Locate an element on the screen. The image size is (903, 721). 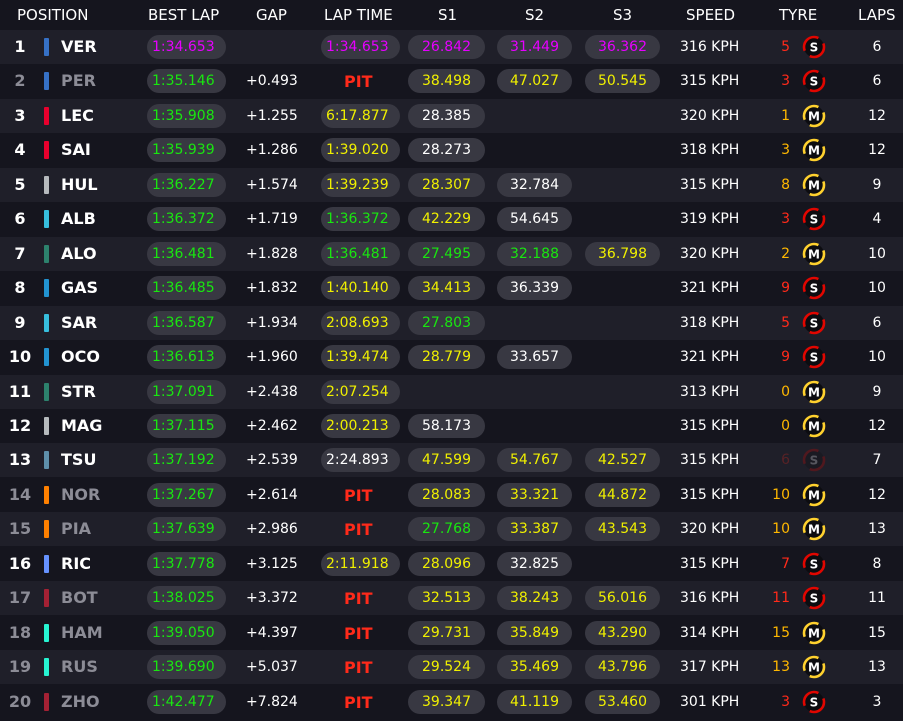
gap-value: +2.438 is located at coordinates (272, 391).